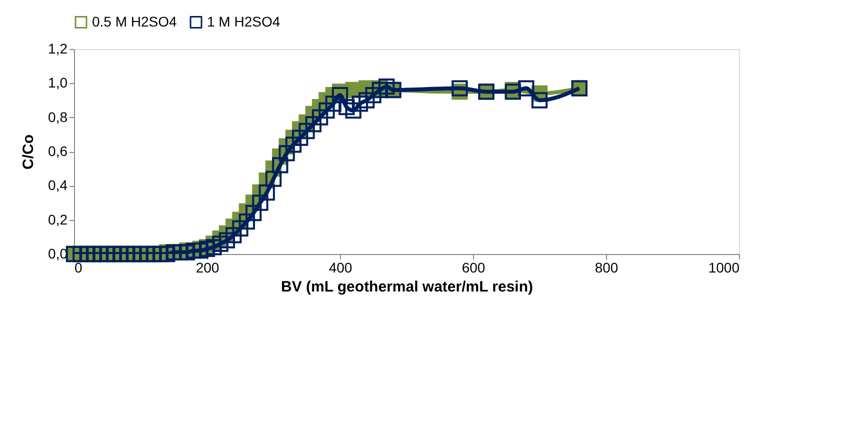  Describe the element at coordinates (407, 287) in the screenshot. I see `x-axis-title: BV (mL geothermal water/mL resin)` at that location.